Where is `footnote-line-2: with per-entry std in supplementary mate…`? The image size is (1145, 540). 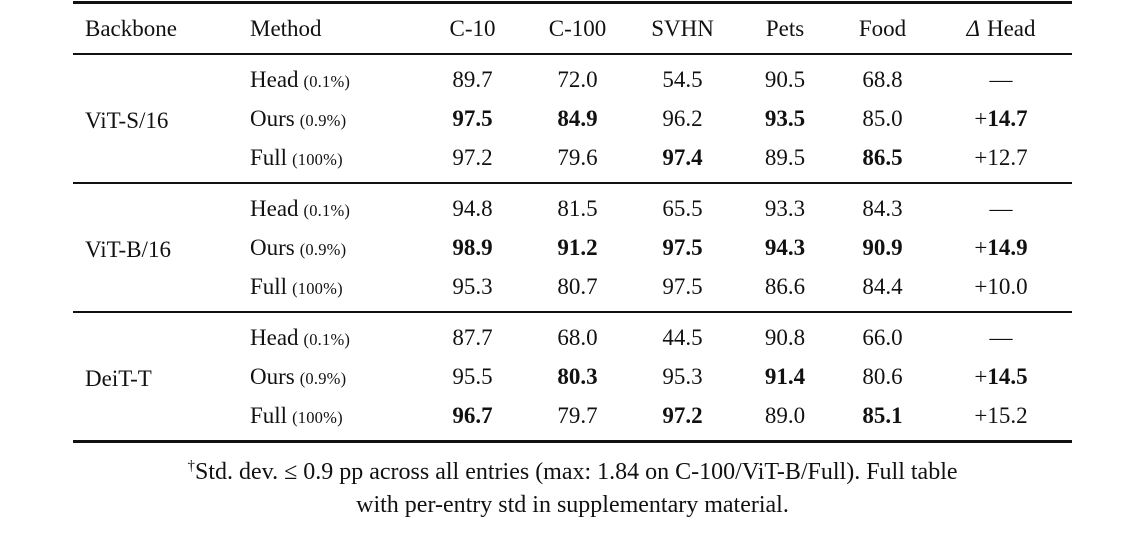 footnote-line-2: with per-entry std in supplementary mate… is located at coordinates (572, 505).